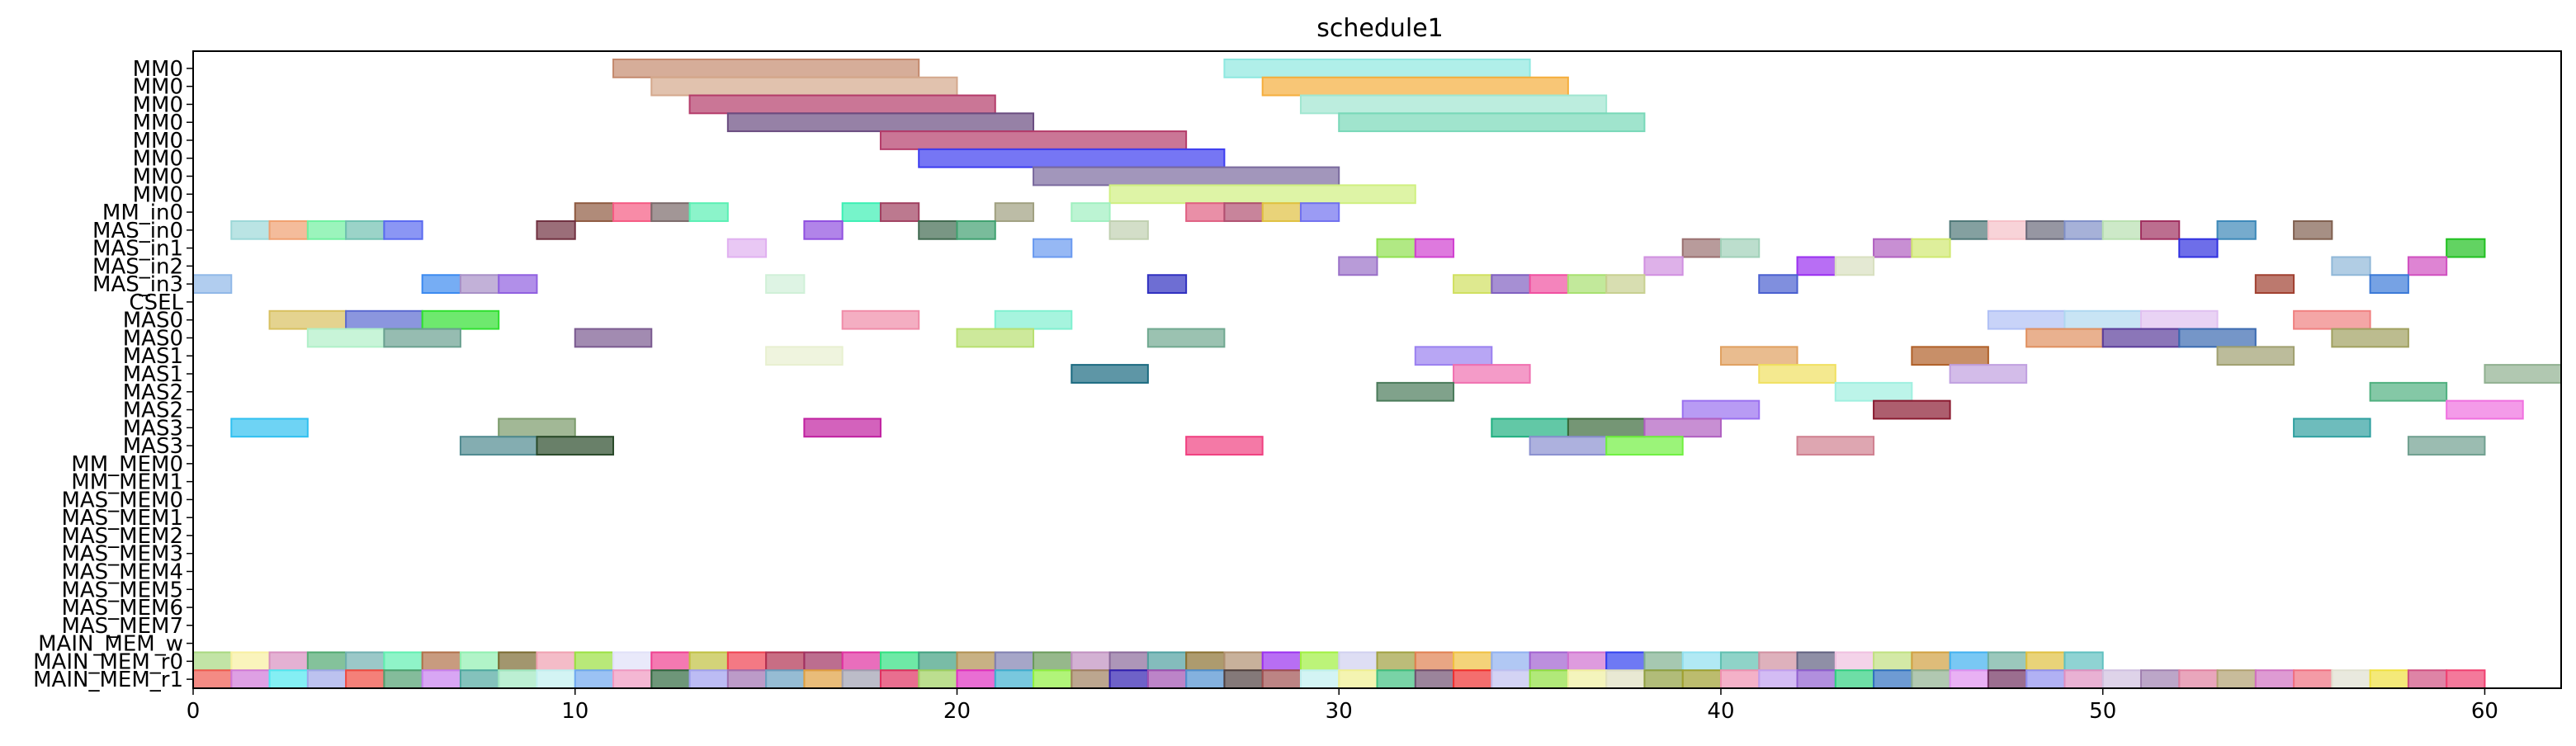  I want to click on y-tick-label: MAS0, so click(153, 338).